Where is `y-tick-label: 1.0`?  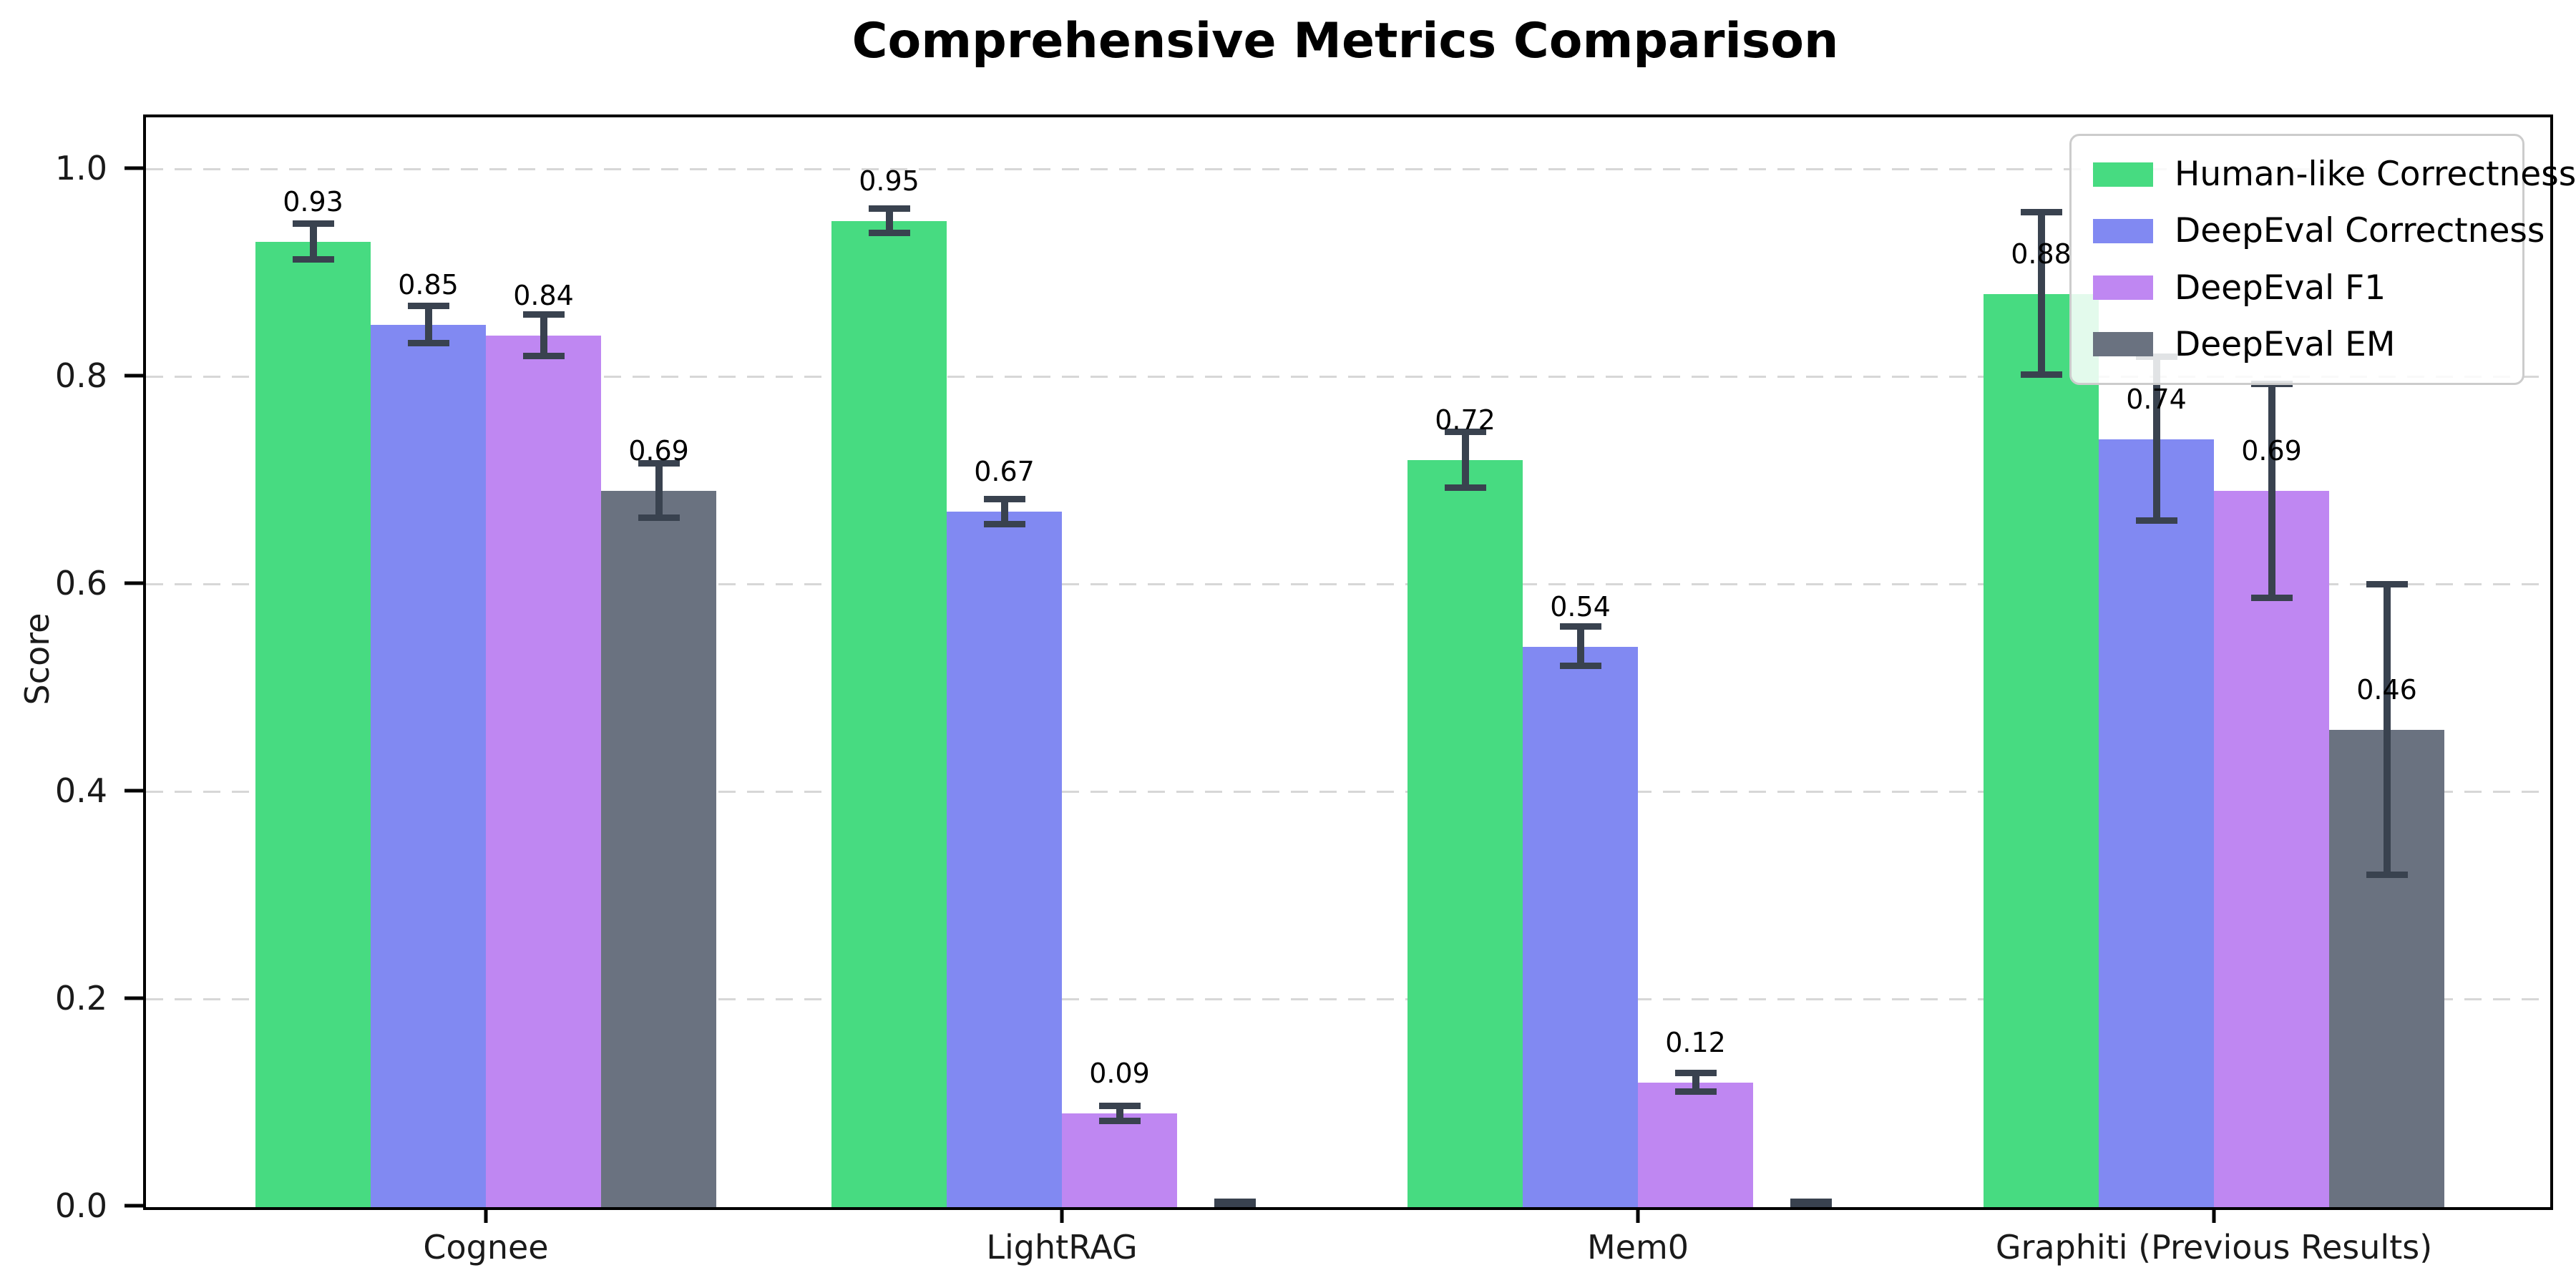 y-tick-label: 1.0 is located at coordinates (80, 167).